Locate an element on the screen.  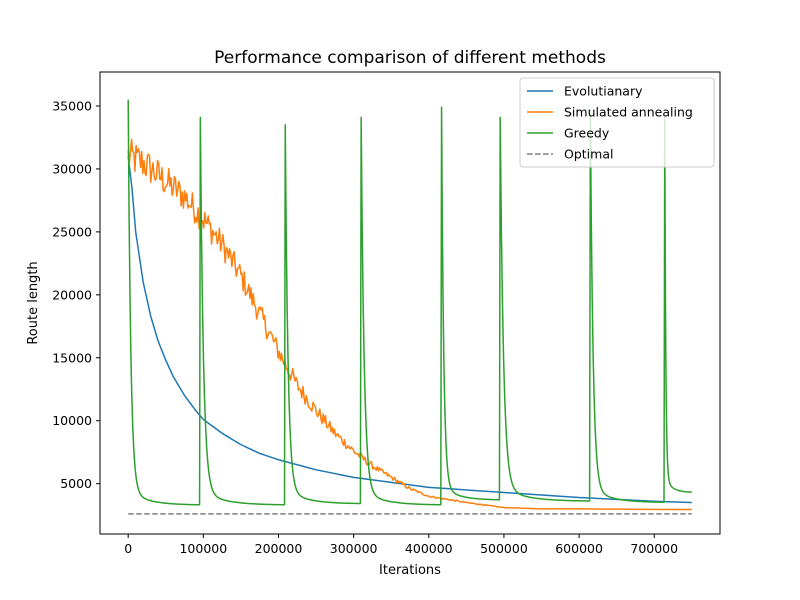
legend-frame is located at coordinates (617, 122).